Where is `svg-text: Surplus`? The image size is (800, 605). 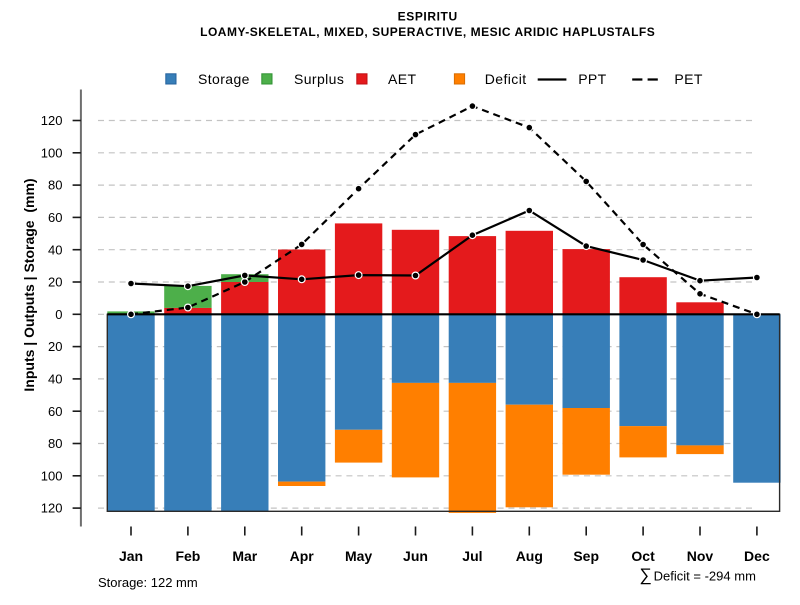 svg-text: Surplus is located at coordinates (319, 79).